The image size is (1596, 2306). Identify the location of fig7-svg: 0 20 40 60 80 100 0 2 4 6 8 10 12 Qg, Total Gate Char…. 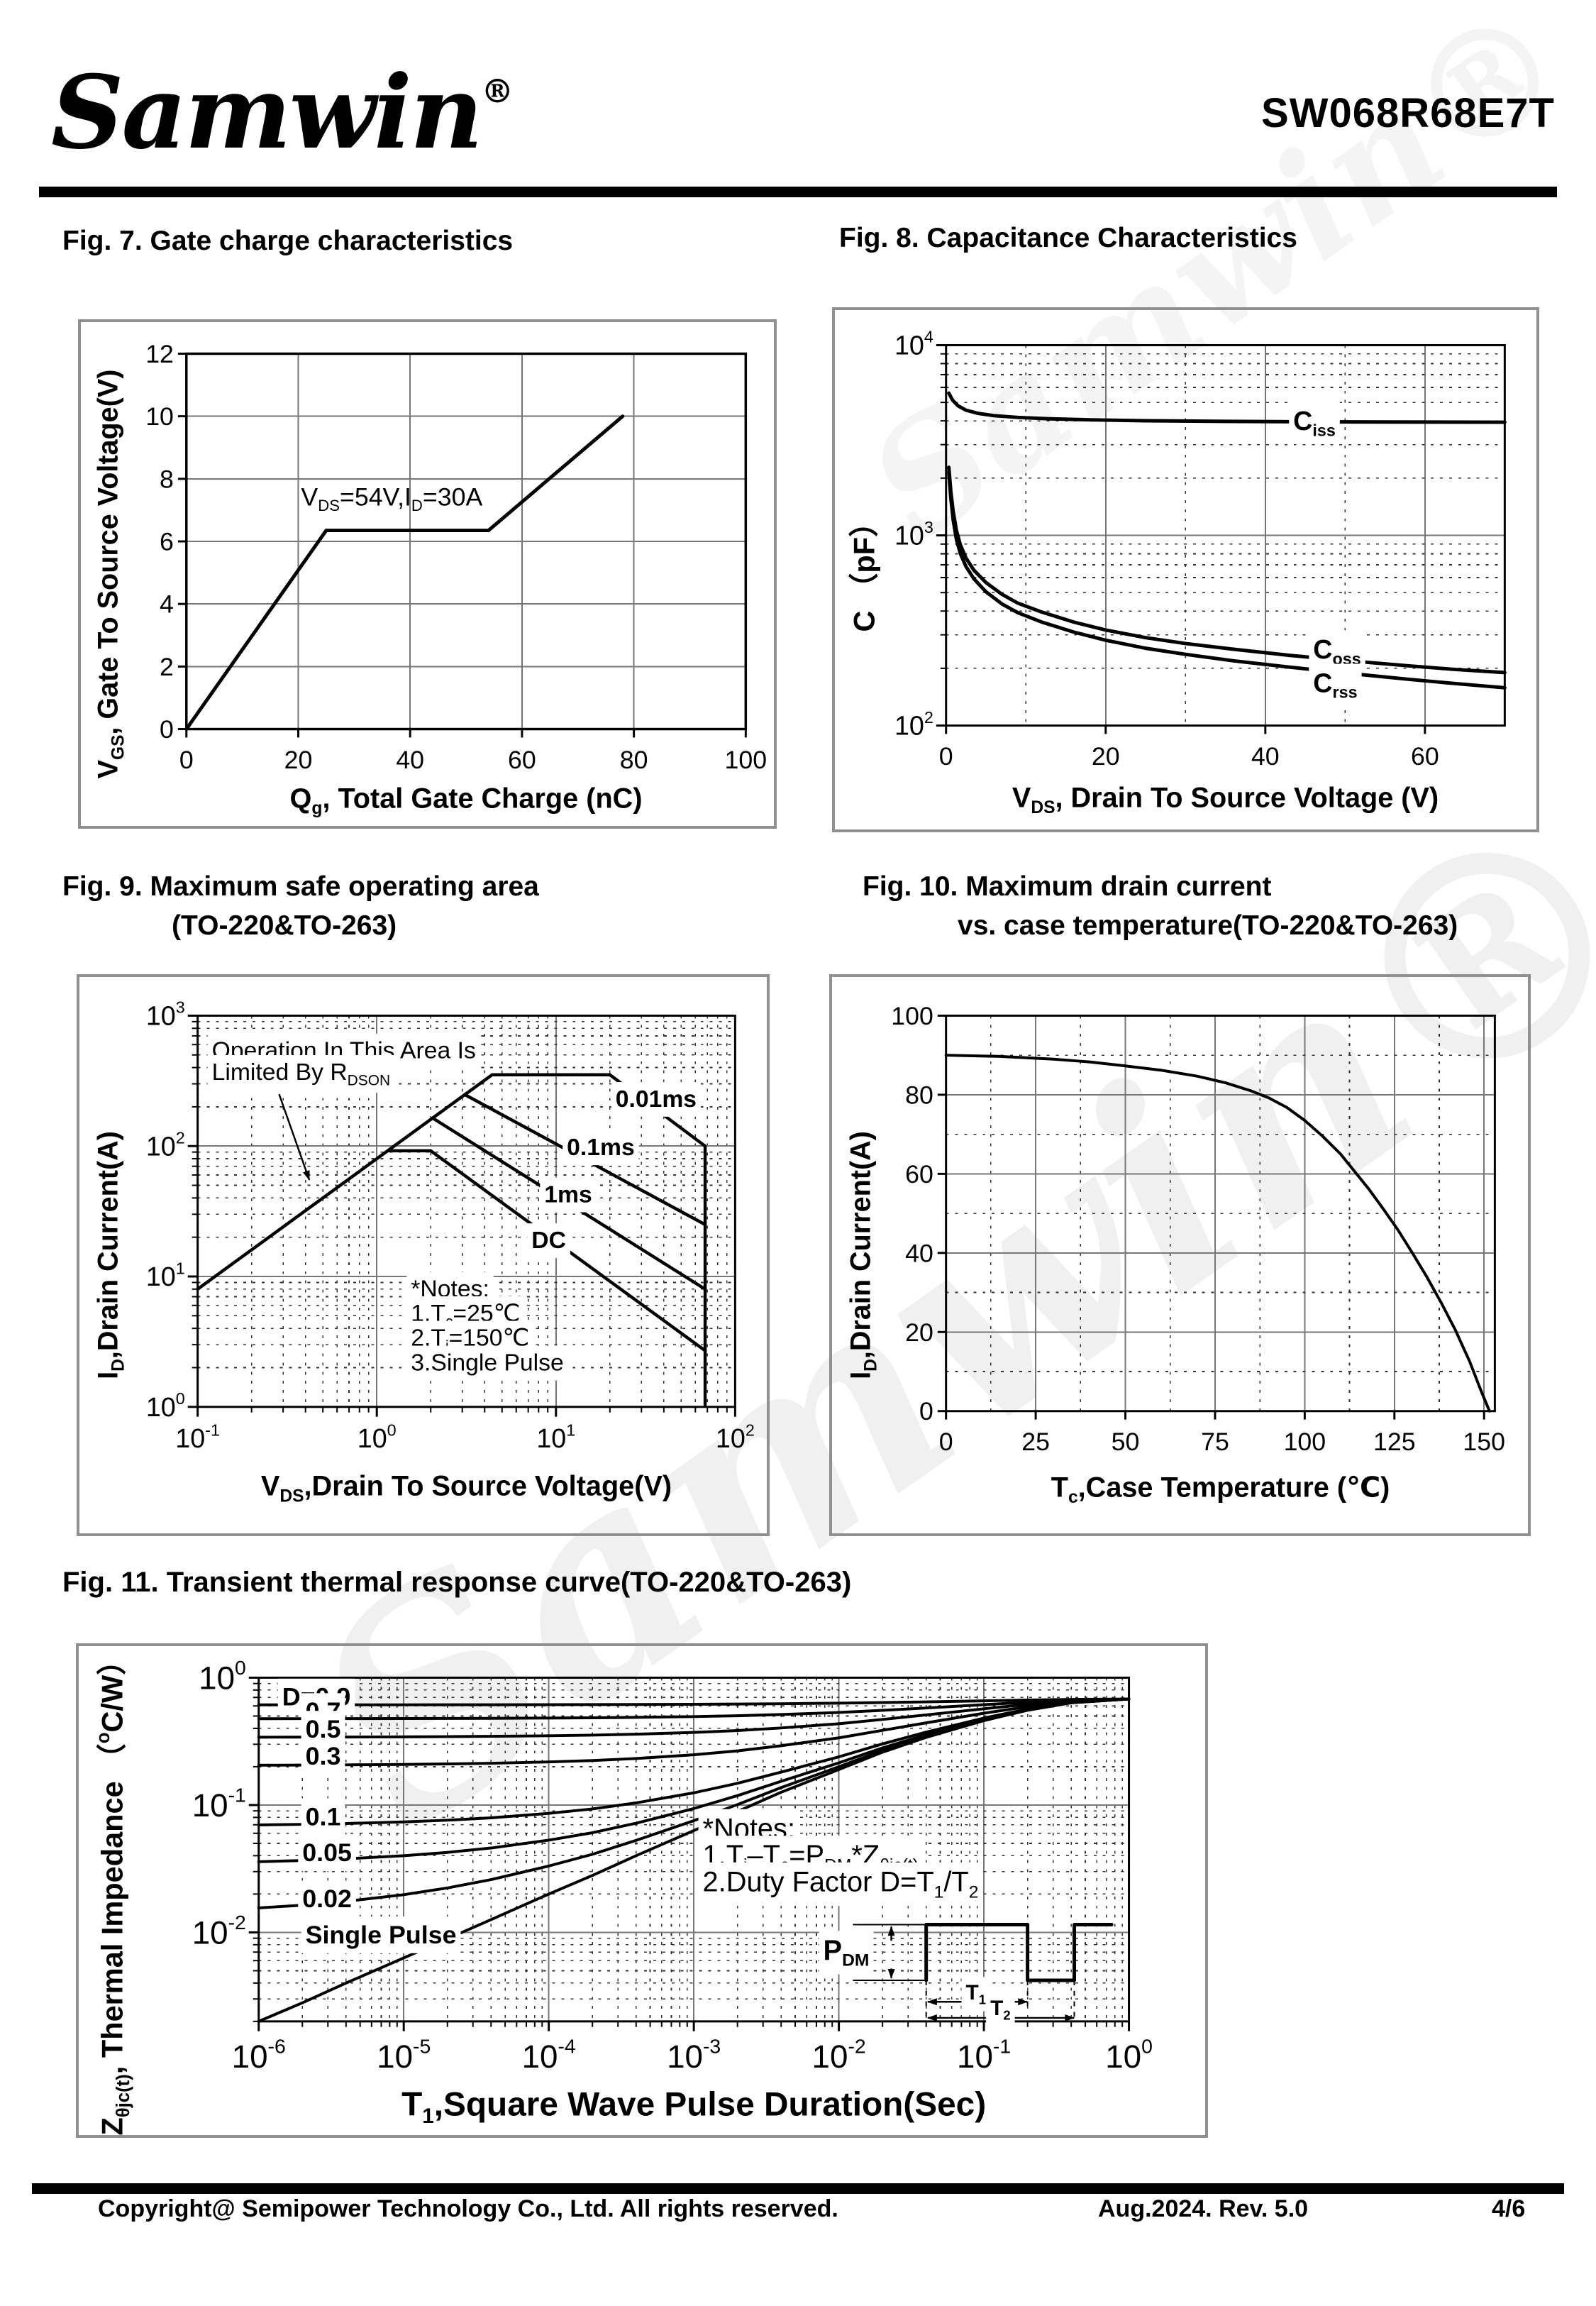
(430, 579).